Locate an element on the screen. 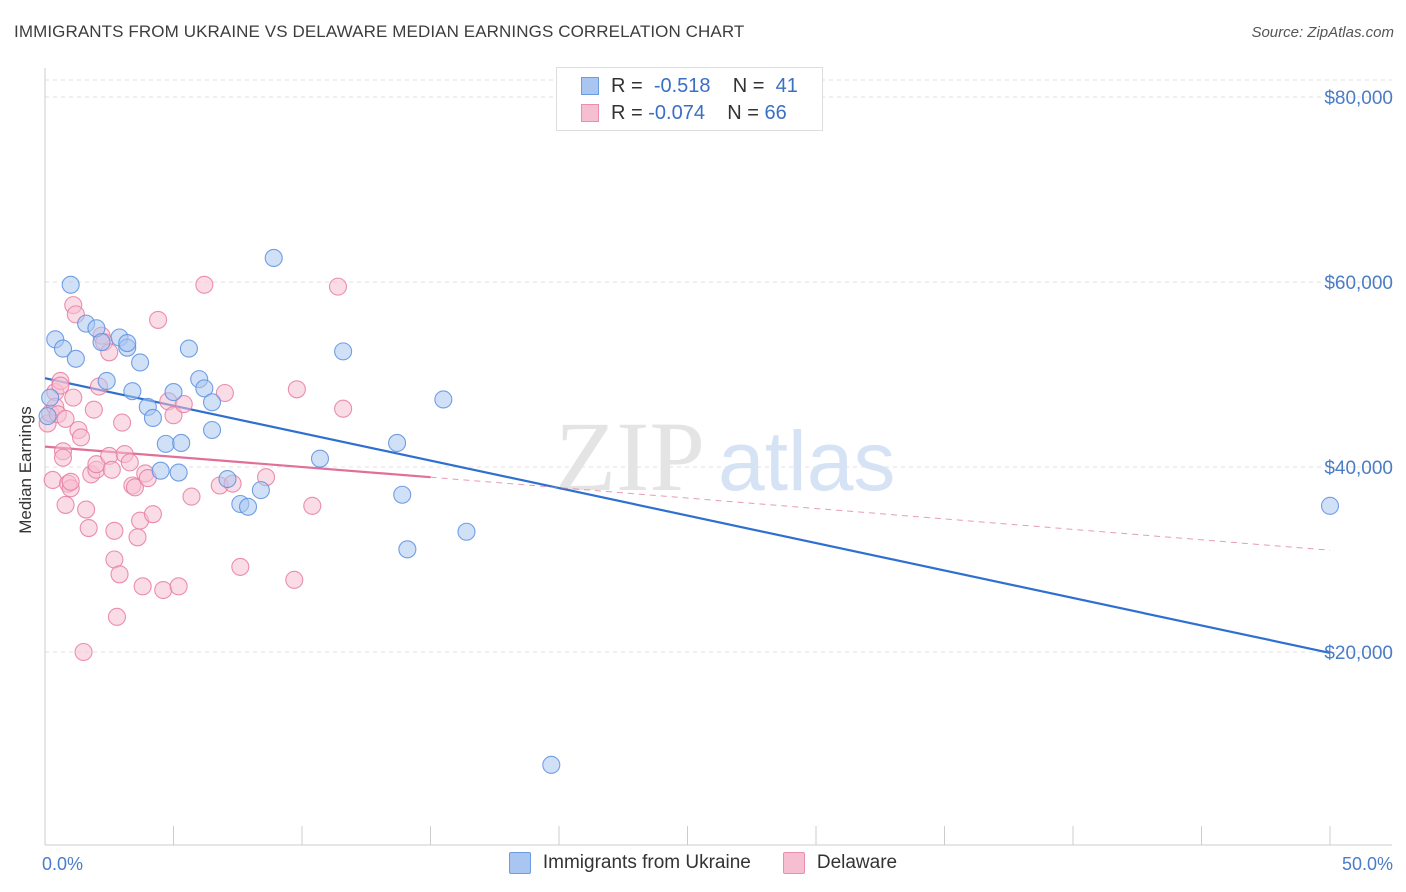 The image size is (1406, 892). legend-n-value: 66 is located at coordinates (775, 112).